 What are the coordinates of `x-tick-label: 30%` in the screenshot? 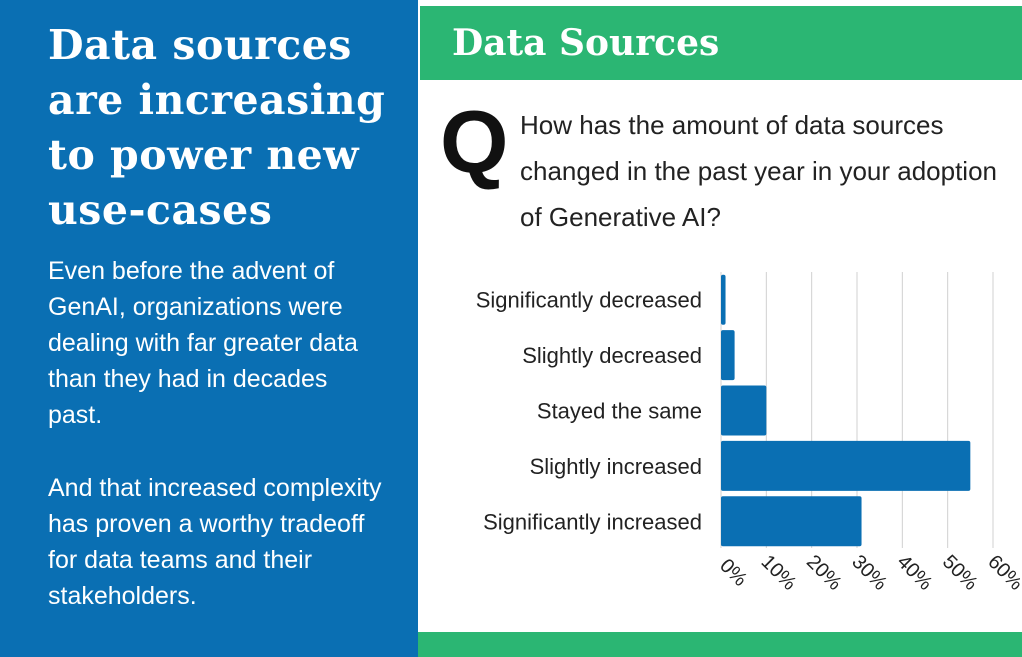 It's located at (869, 573).